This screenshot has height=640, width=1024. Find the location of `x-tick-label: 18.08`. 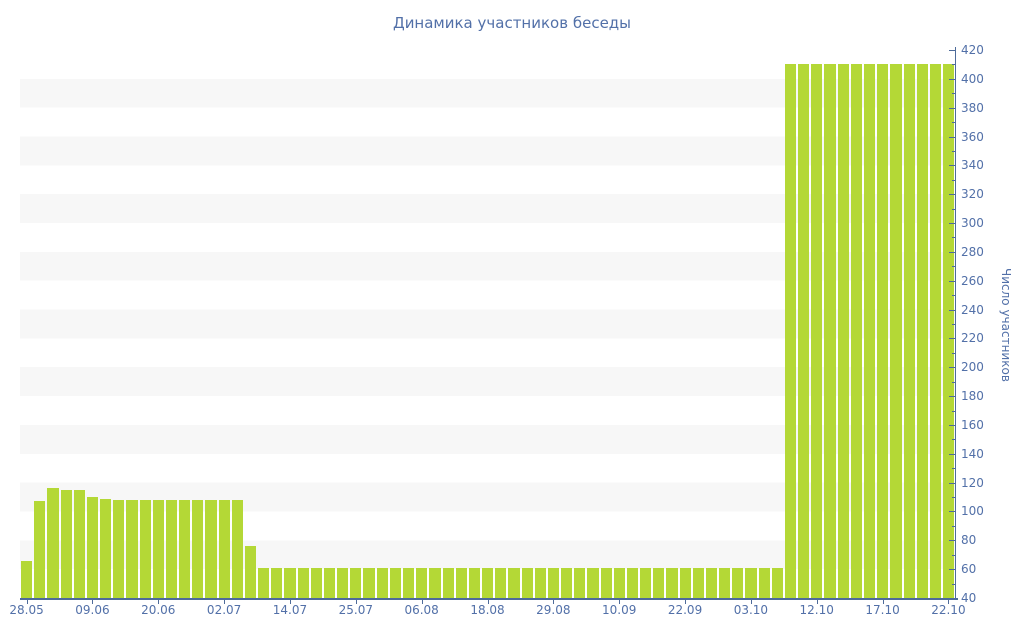

x-tick-label: 18.08 is located at coordinates (487, 610).